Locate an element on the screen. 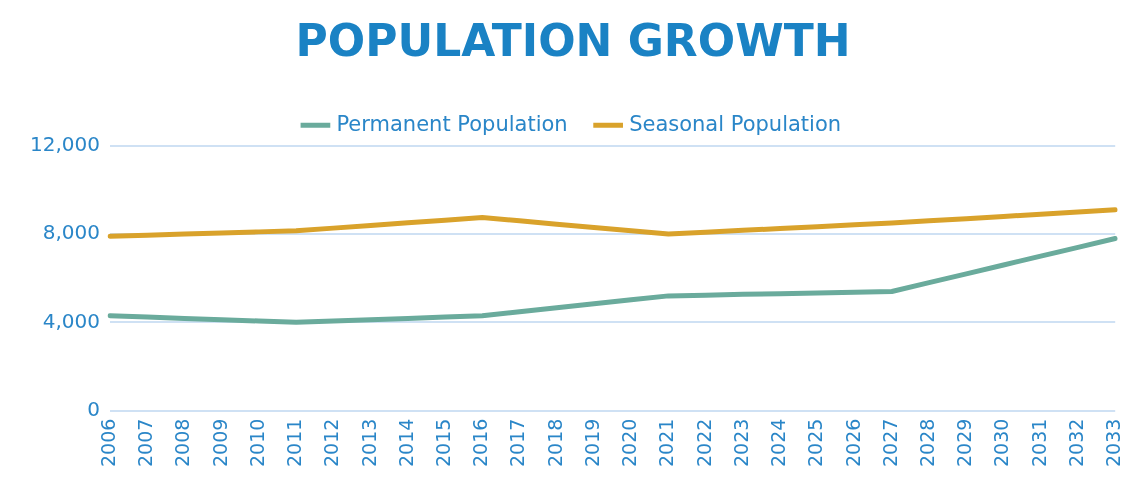 This screenshot has width=1146, height=481. x-tick-label: 2032 is located at coordinates (1075, 443).